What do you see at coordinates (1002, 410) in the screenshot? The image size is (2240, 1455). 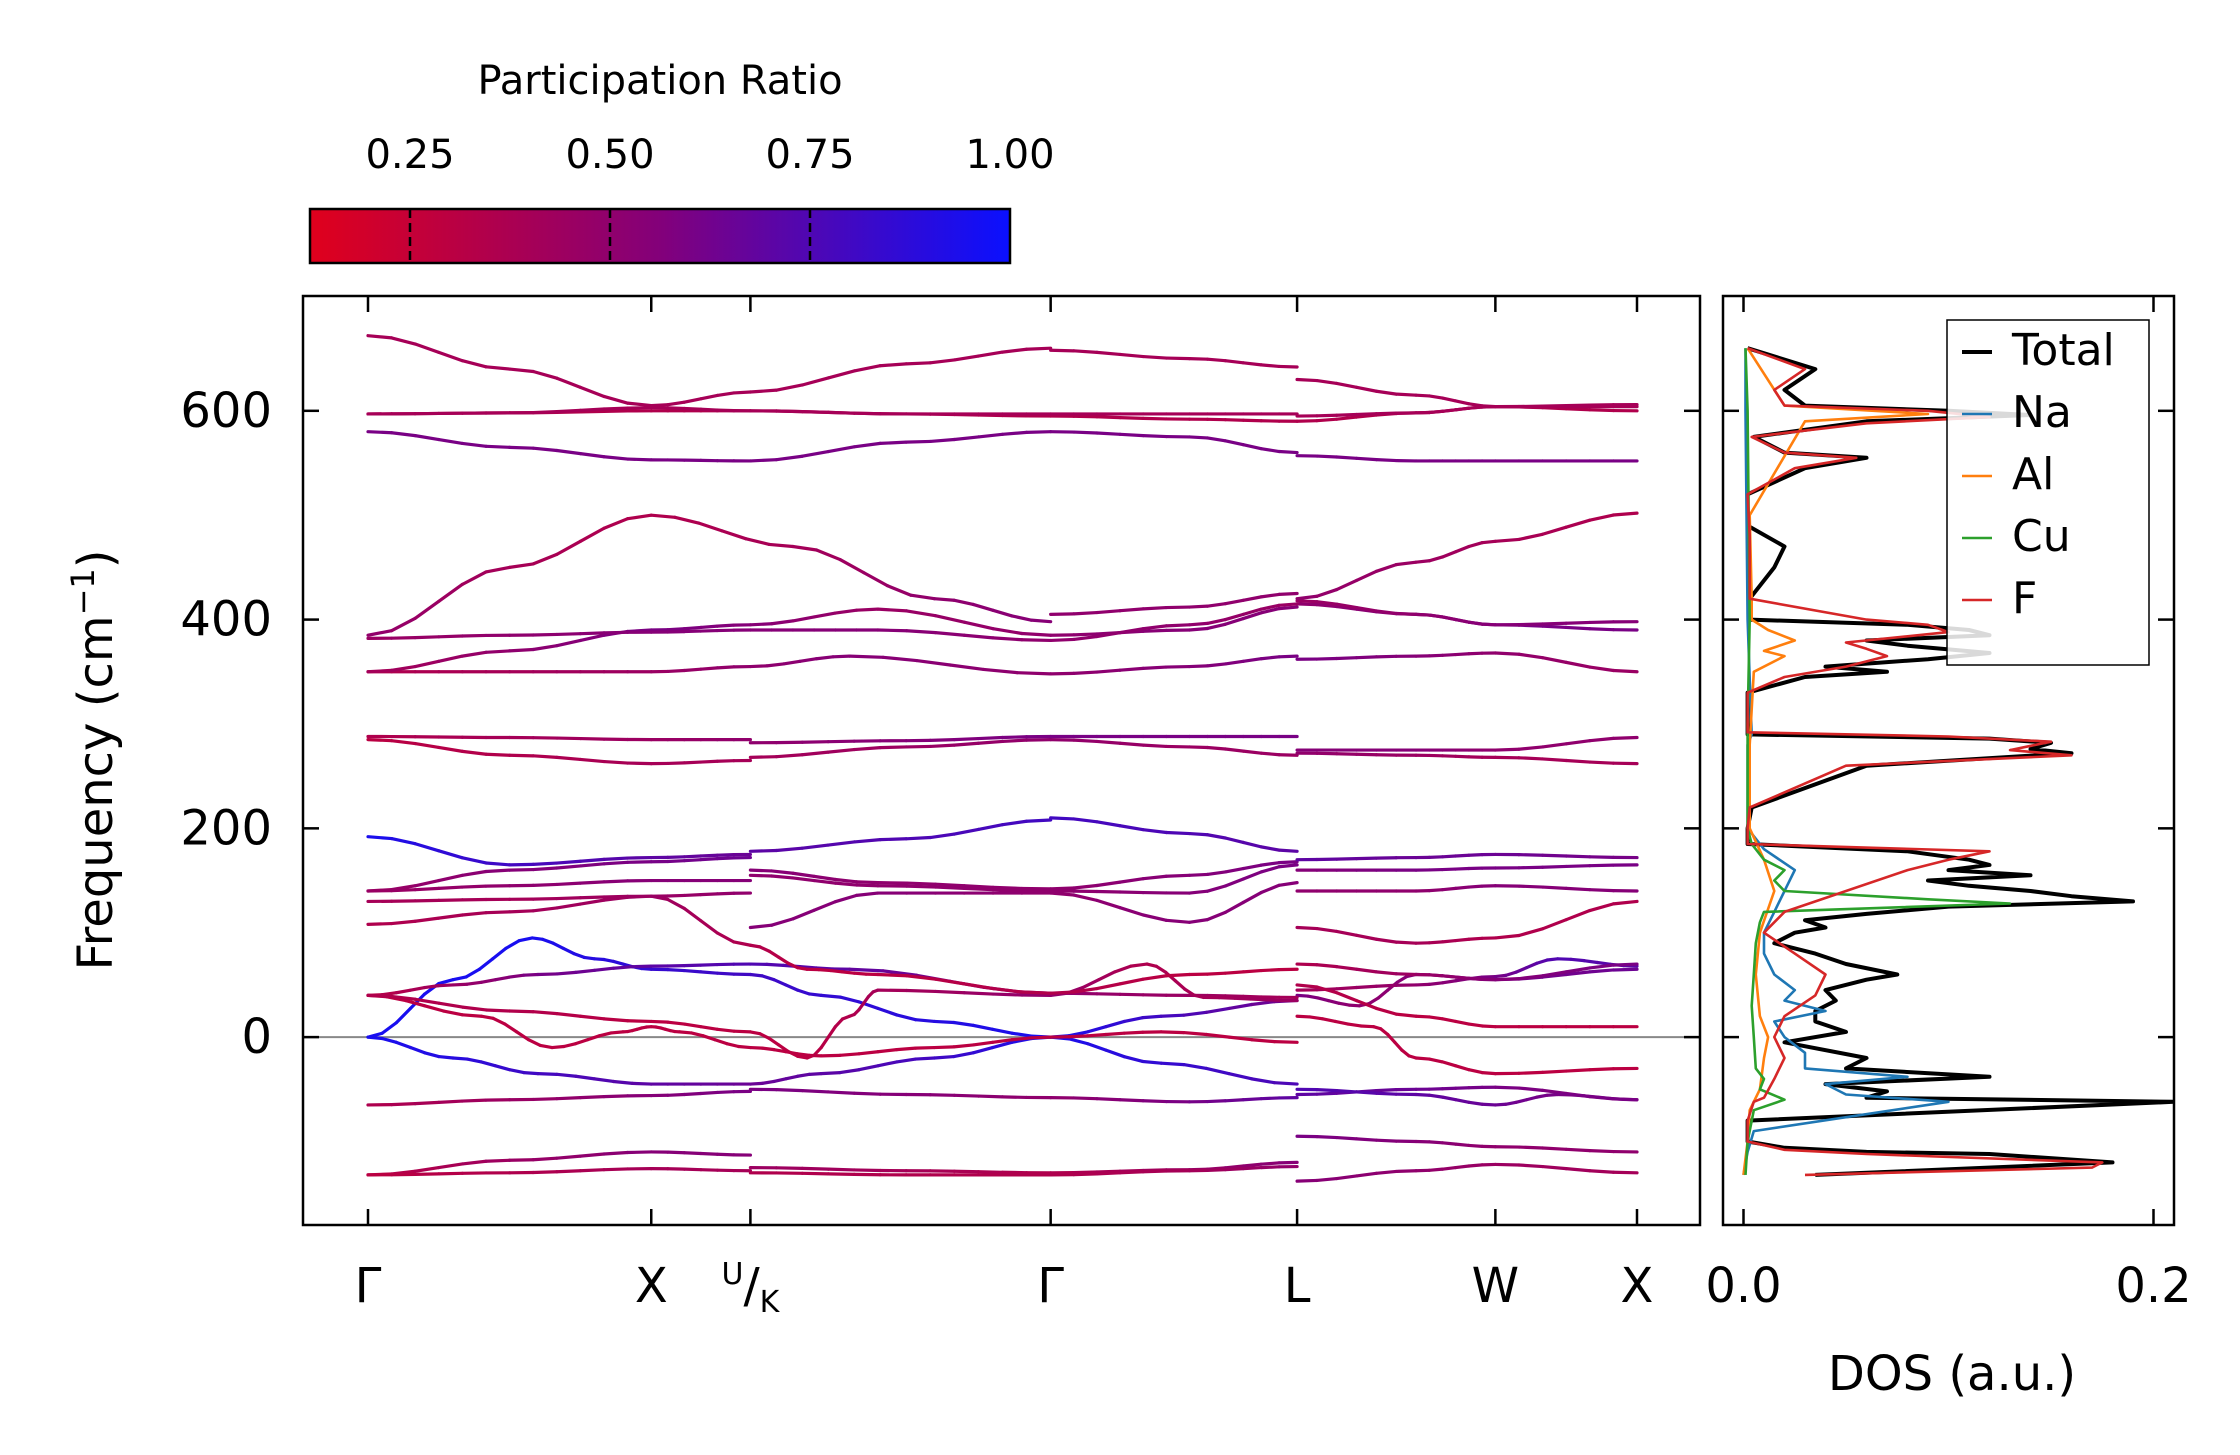 I see `band-line` at bounding box center [1002, 410].